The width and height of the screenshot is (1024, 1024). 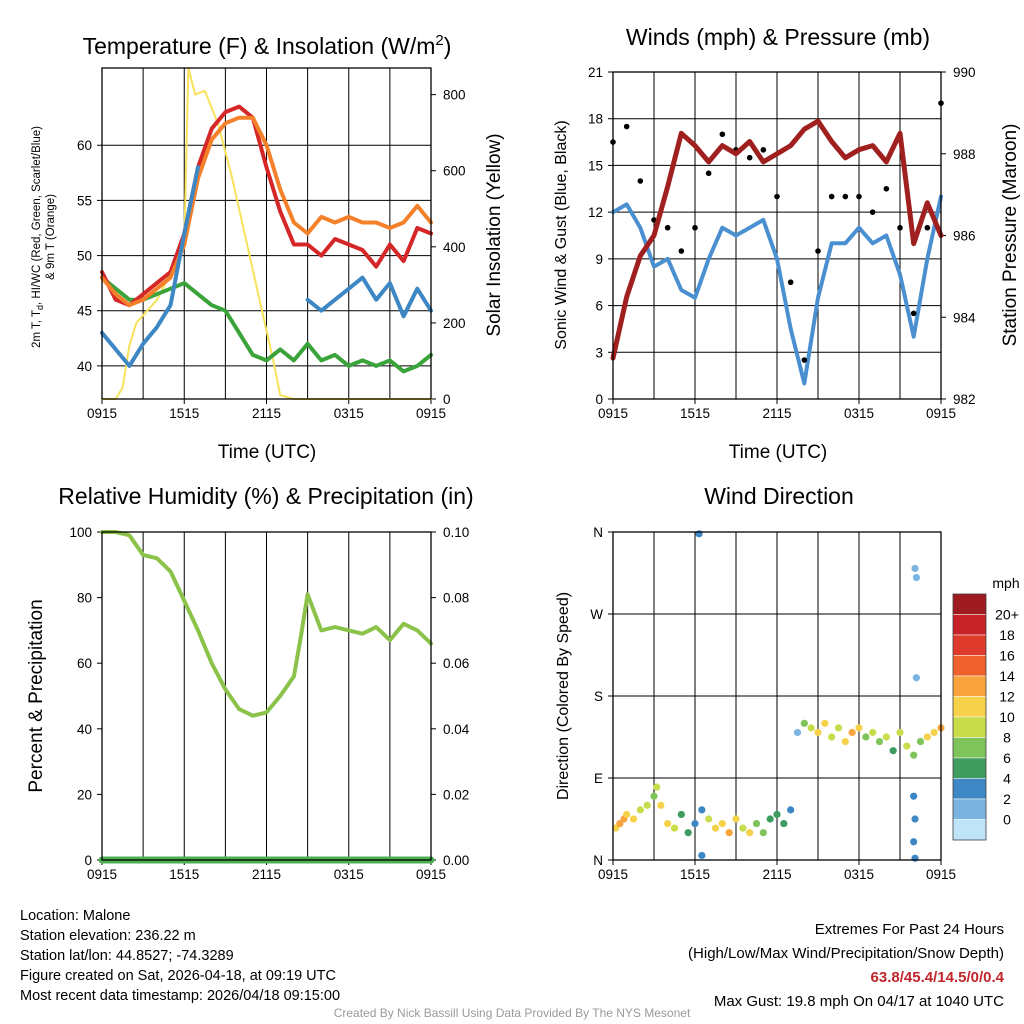 I want to click on direction-title: Wind Direction, so click(x=779, y=496).